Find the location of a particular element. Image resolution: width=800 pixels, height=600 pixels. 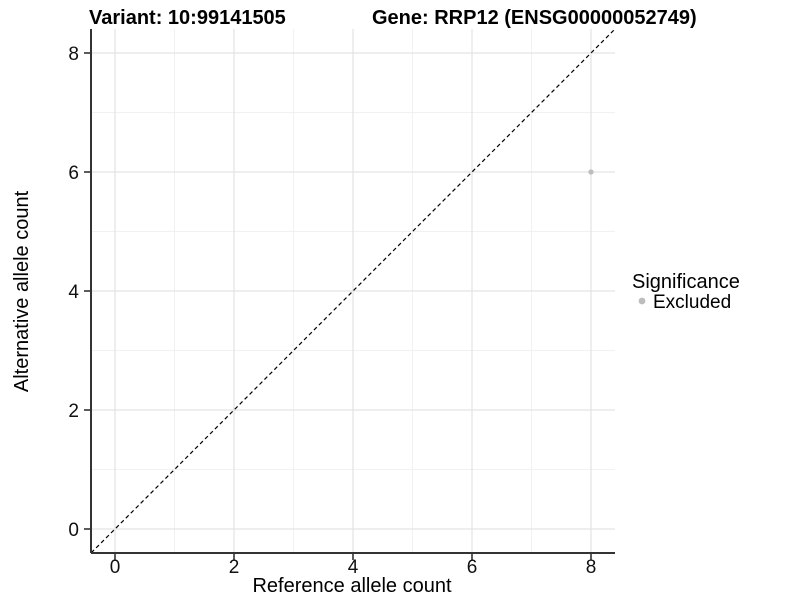

x-tick-label: 8 is located at coordinates (591, 567).